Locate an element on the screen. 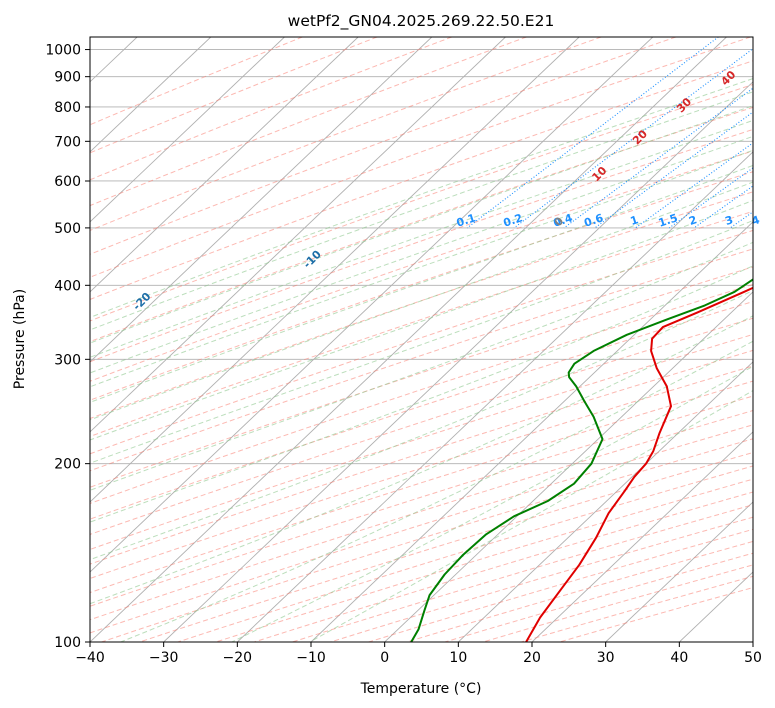  y-tick-label: 400 is located at coordinates (67, 286).